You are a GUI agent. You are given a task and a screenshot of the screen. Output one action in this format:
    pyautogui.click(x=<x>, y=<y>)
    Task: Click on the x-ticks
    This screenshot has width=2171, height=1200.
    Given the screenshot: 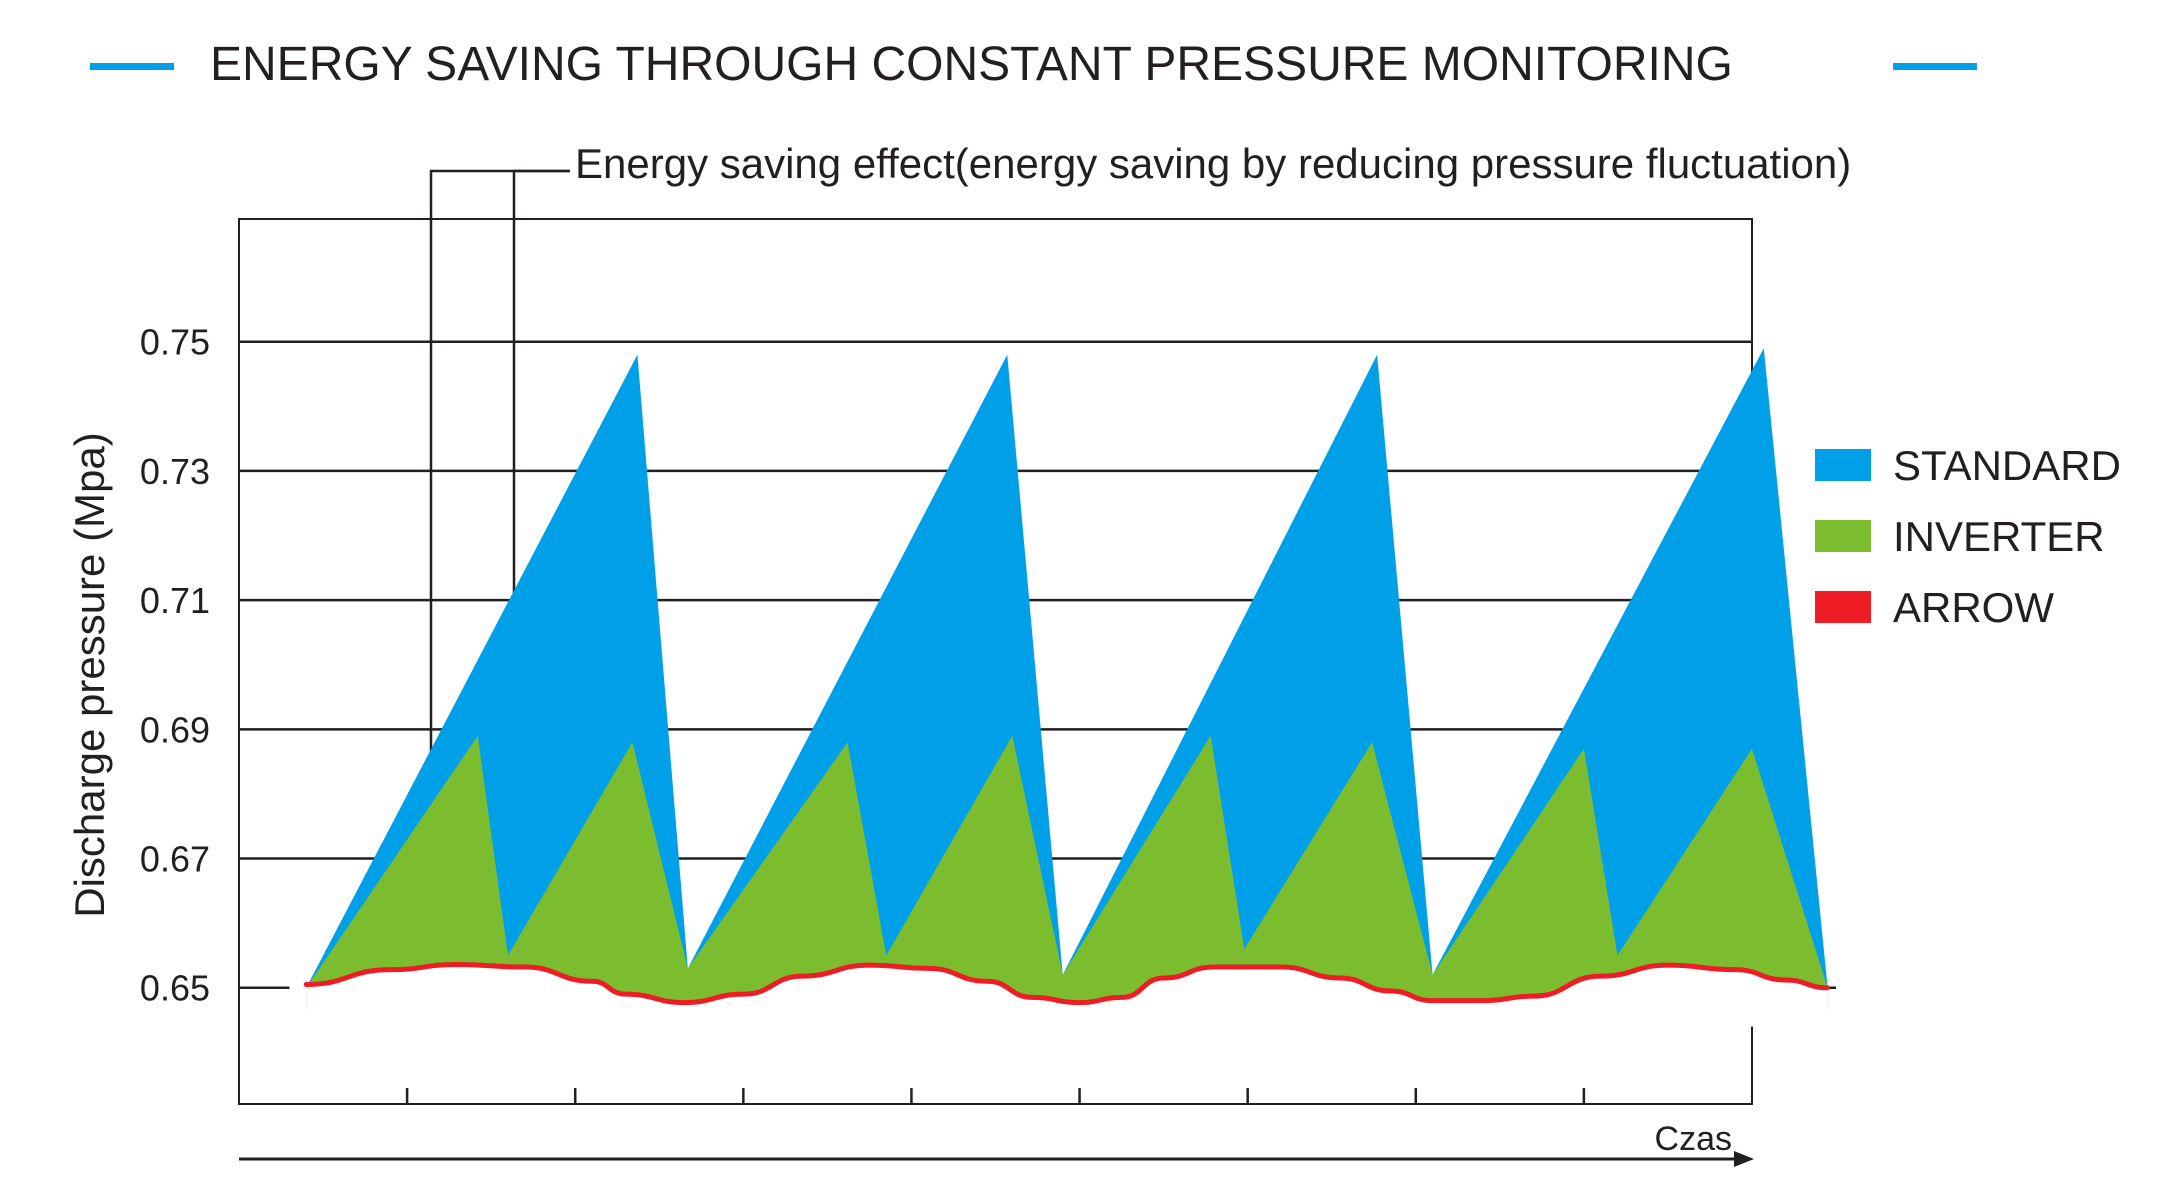 What is the action you would take?
    pyautogui.click(x=995, y=1096)
    